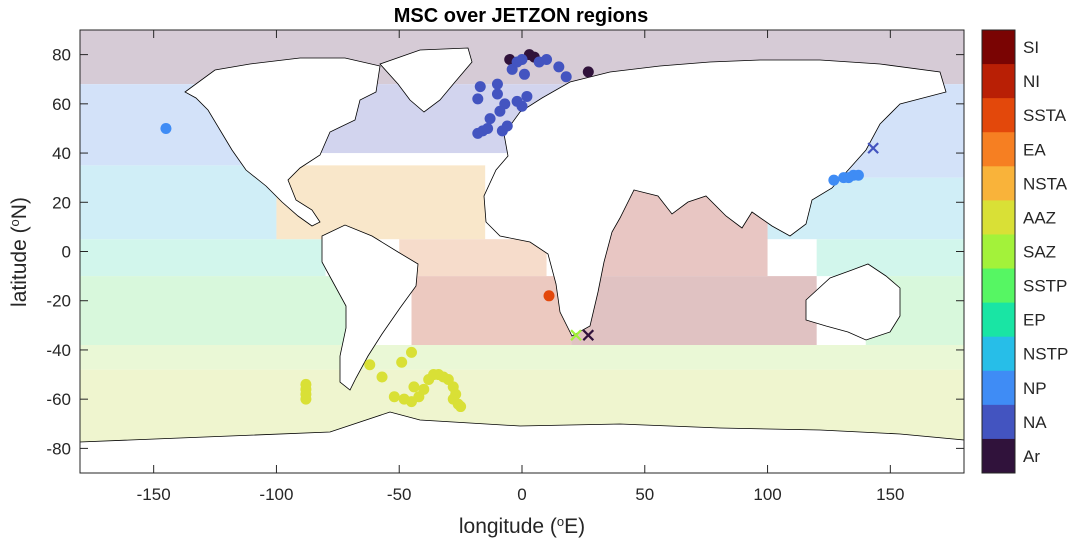 Image resolution: width=1076 pixels, height=544 pixels. What do you see at coordinates (560, 521) in the screenshot?
I see `x-axis-title-degree: o` at bounding box center [560, 521].